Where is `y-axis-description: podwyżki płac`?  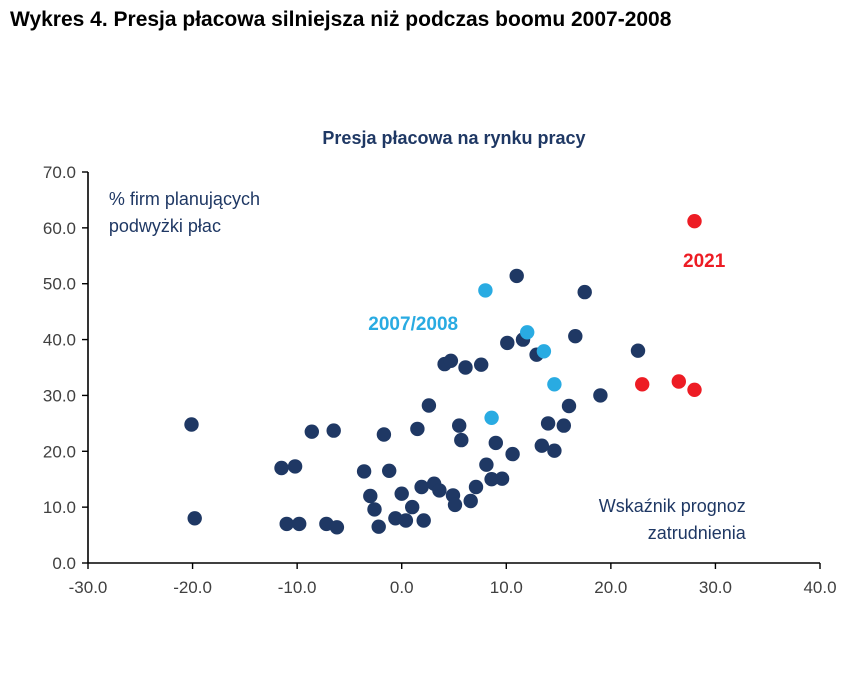
y-axis-description: podwyżki płac is located at coordinates (165, 226).